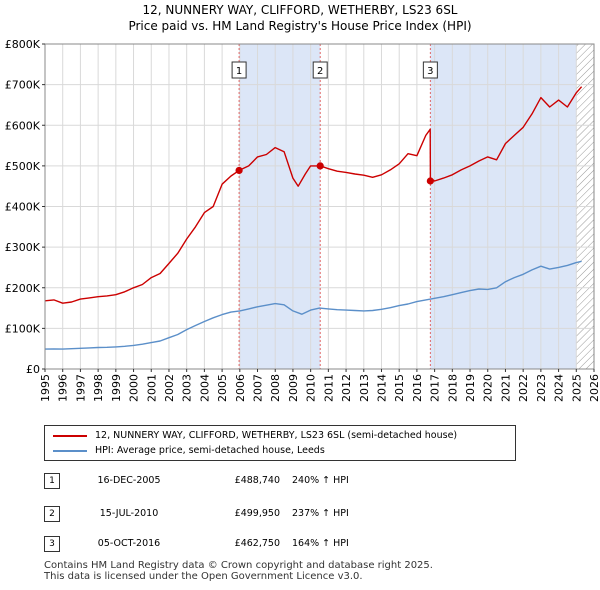 Image resolution: width=600 pixels, height=590 pixels. Describe the element at coordinates (257, 480) in the screenshot. I see `transaction-price: £488,740` at that location.